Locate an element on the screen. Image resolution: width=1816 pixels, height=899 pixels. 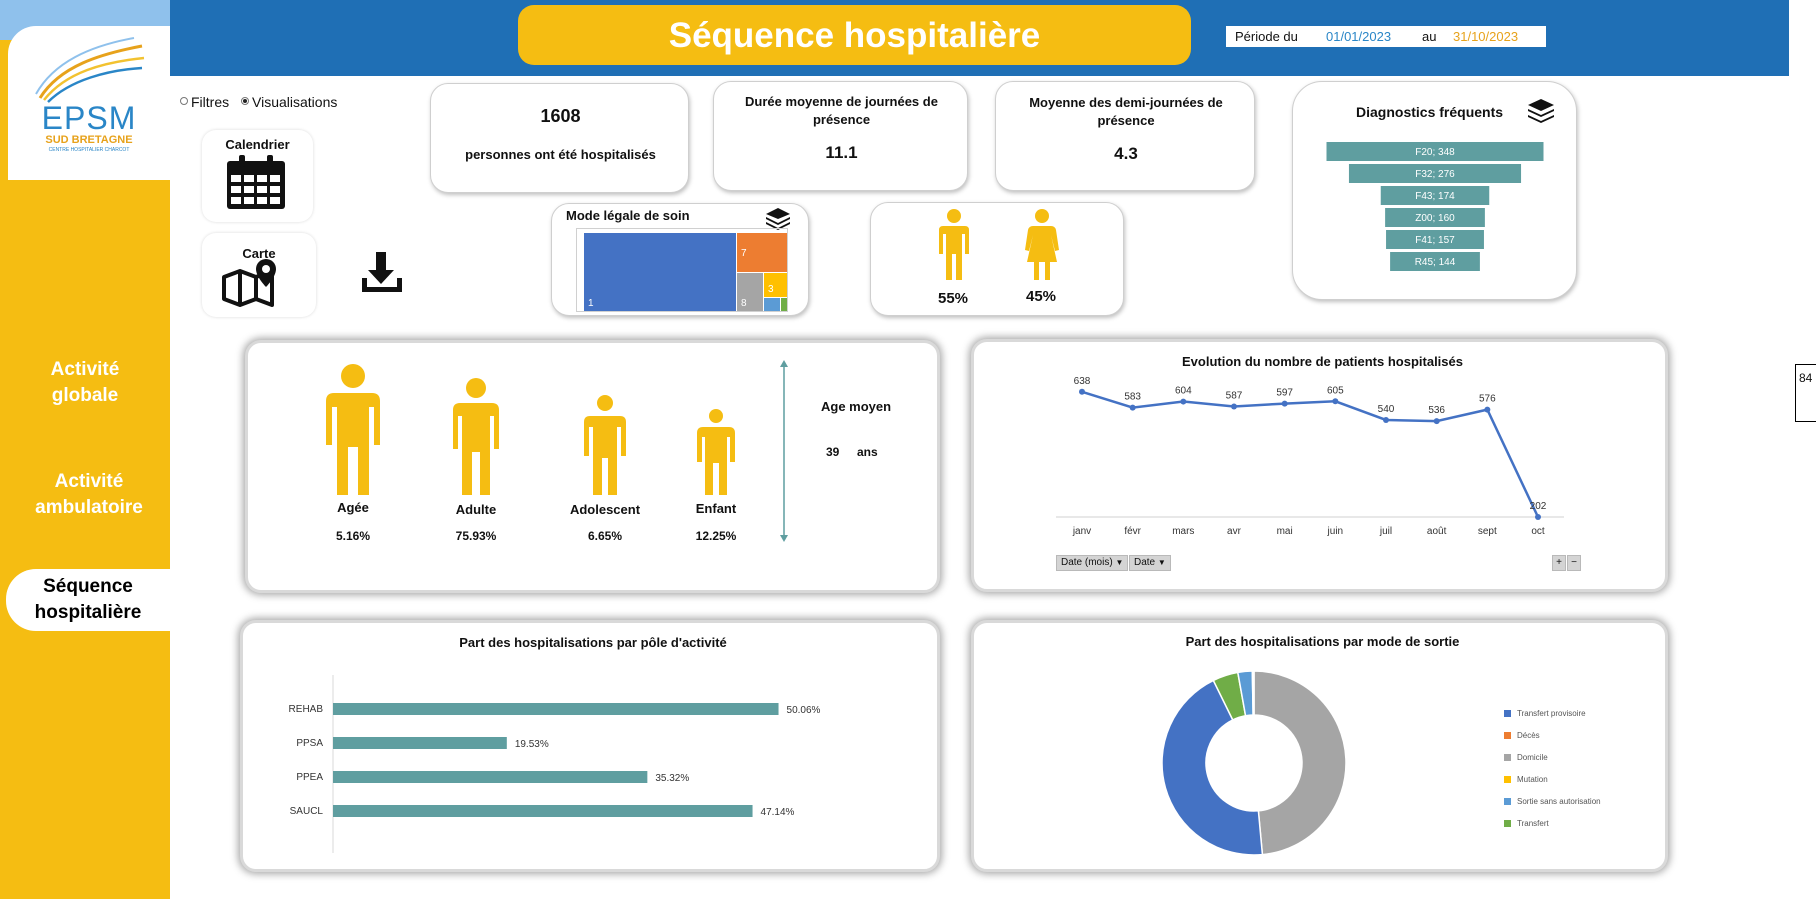
stack-layers-icon is located at coordinates (1541, 111).